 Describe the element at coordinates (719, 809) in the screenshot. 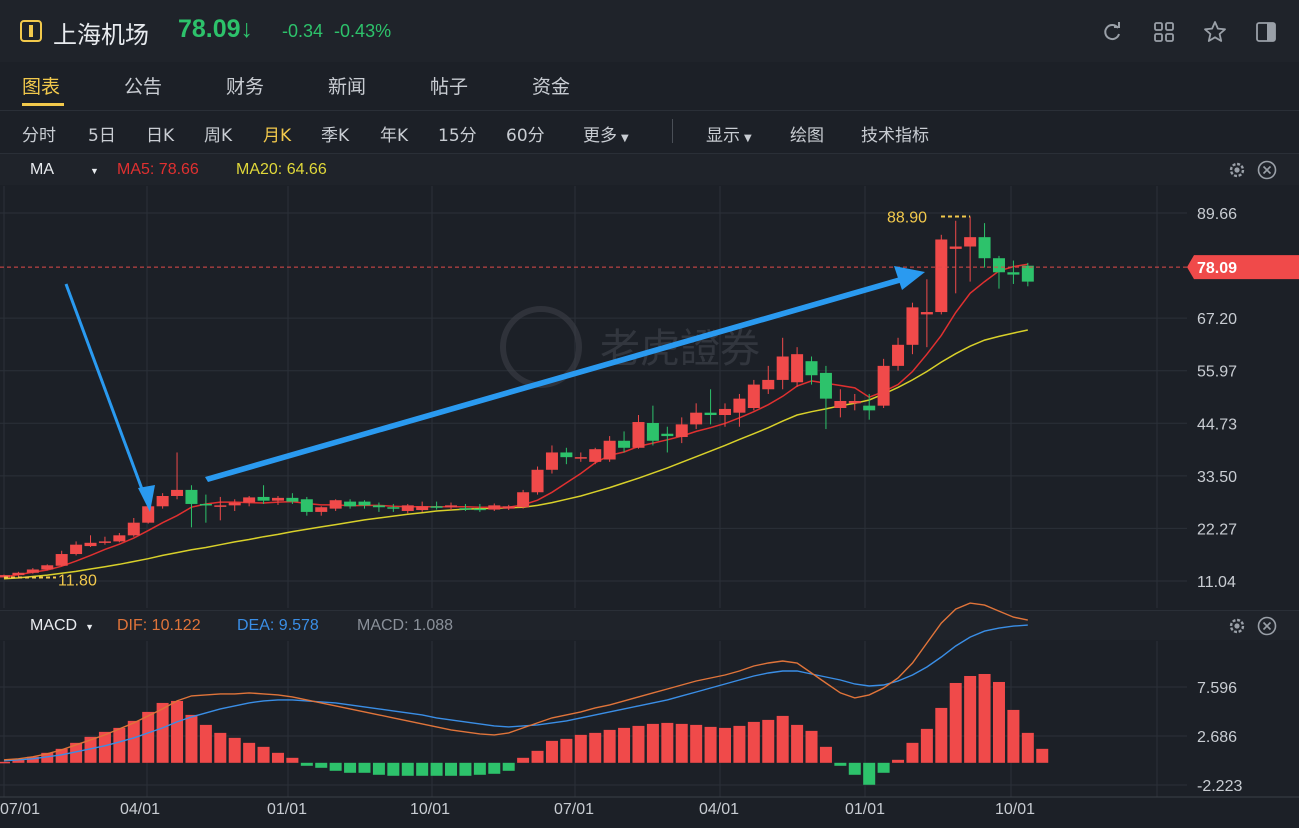

I see `date-axis-tick-label: 04/01` at that location.